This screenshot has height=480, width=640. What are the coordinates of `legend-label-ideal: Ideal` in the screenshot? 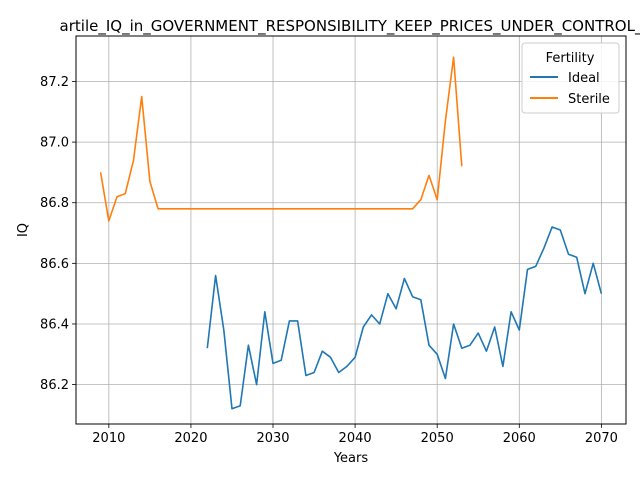 It's located at (584, 78).